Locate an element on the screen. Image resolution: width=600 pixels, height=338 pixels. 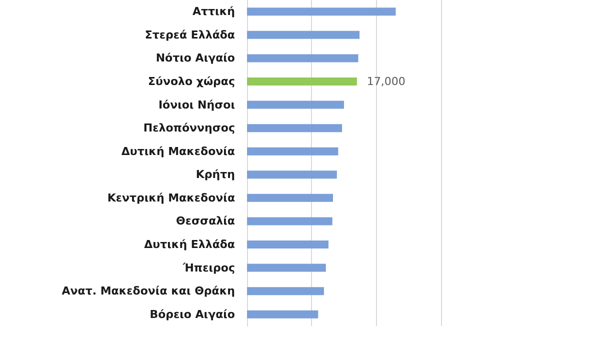
y-tick-label: Κρήτη is located at coordinates (215, 175).